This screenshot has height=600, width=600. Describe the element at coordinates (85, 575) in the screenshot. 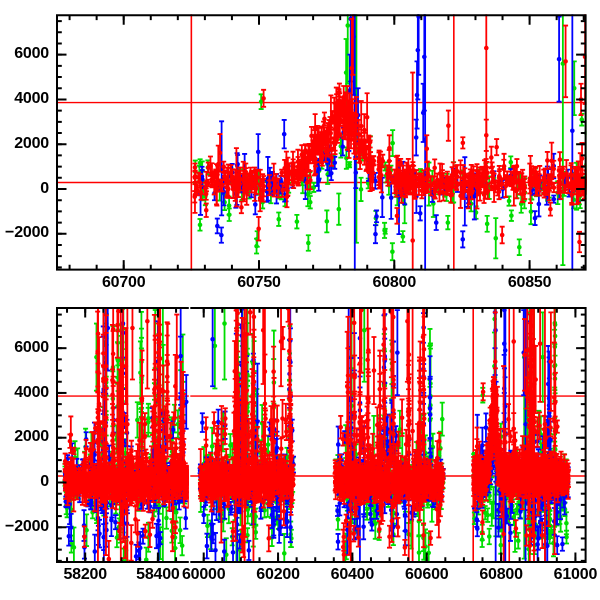

I see `x-tick-label: 58200` at that location.